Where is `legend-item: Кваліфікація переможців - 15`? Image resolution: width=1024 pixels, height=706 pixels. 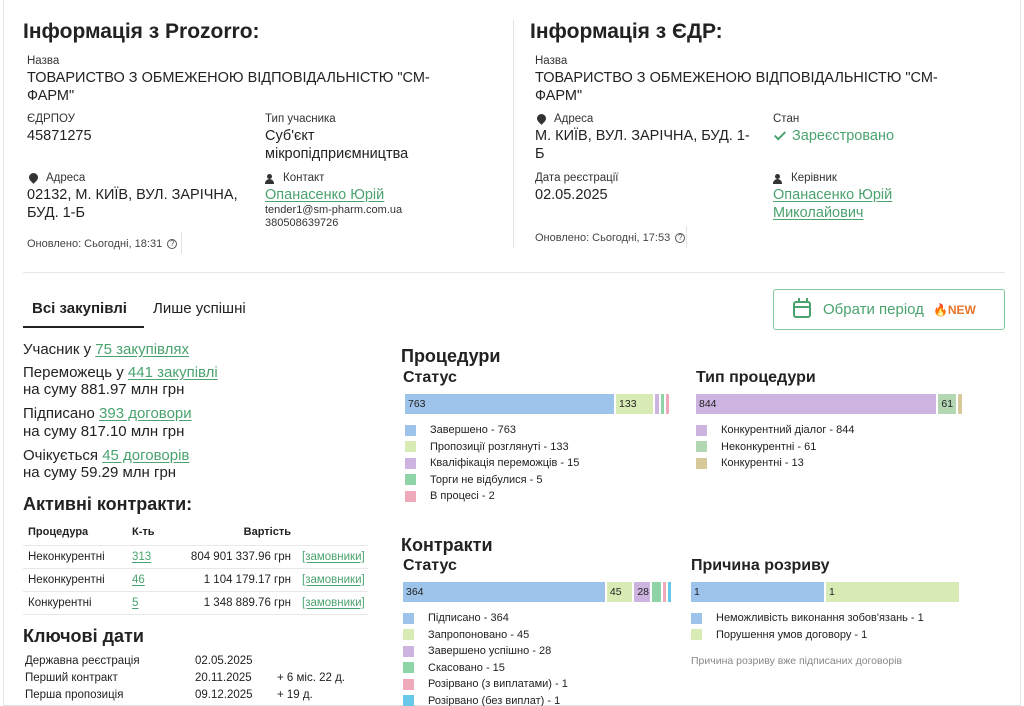
legend-item: Кваліфікація переможців - 15 is located at coordinates (492, 463).